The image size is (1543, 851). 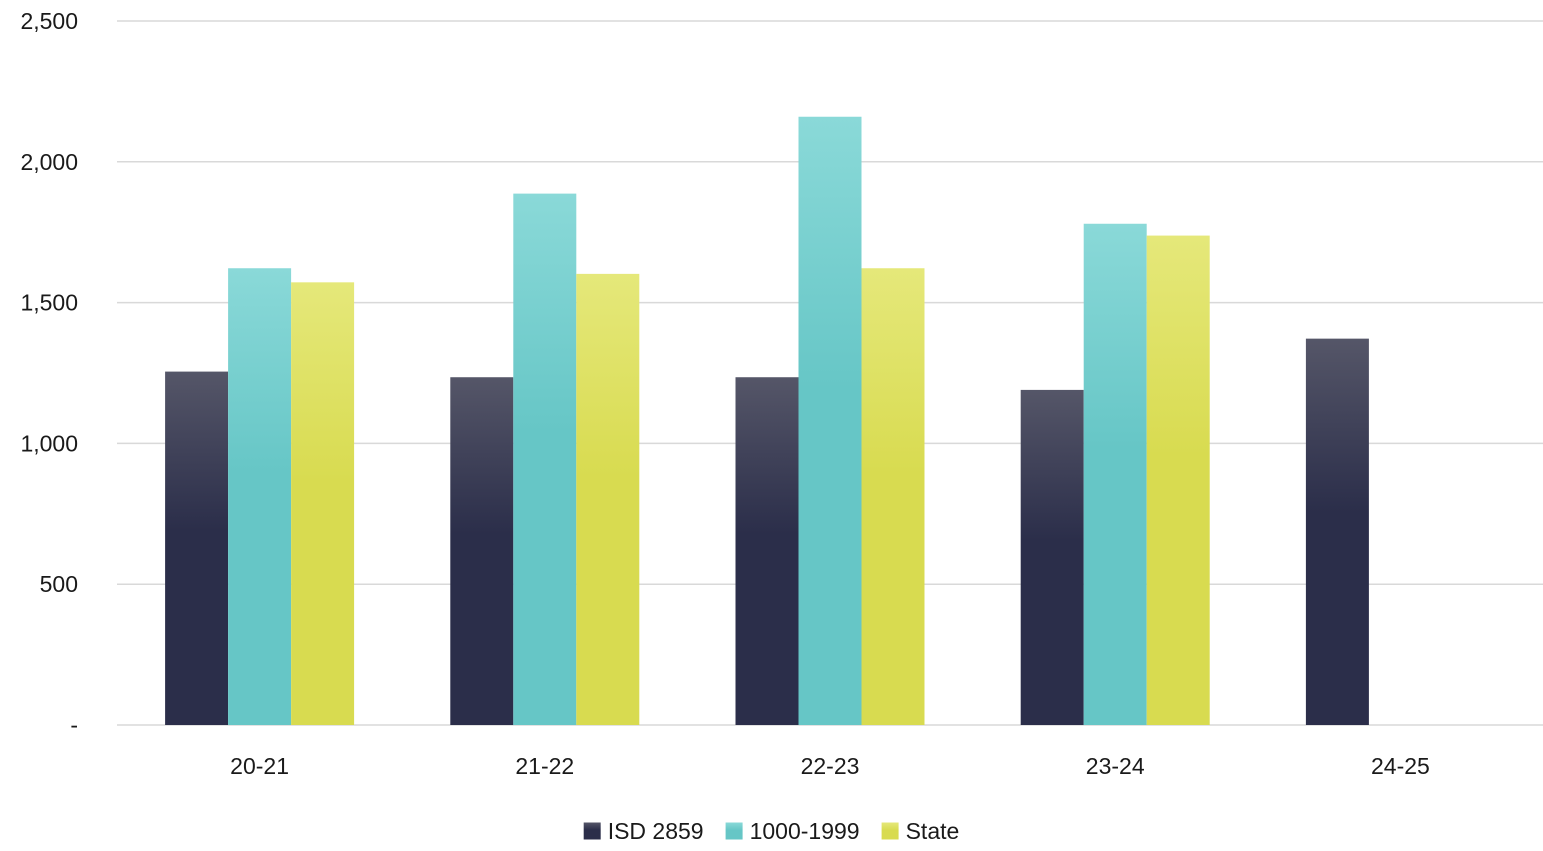 I want to click on x-category-label: 21-22, so click(x=544, y=766).